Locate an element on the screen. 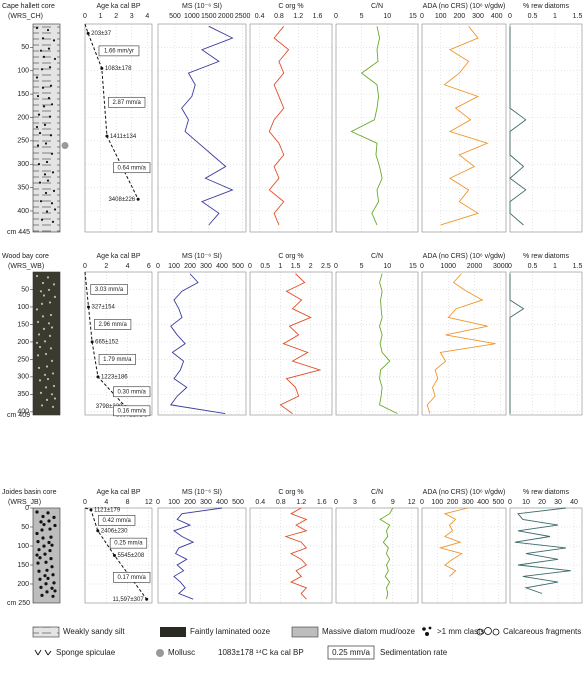  rate-label: 0.30 mm/a is located at coordinates (132, 392).